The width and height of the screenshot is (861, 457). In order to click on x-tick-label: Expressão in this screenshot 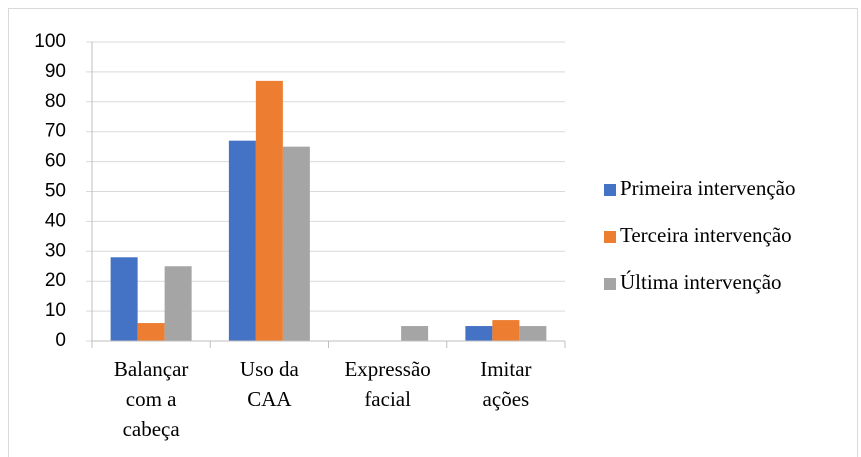, I will do `click(387, 369)`.